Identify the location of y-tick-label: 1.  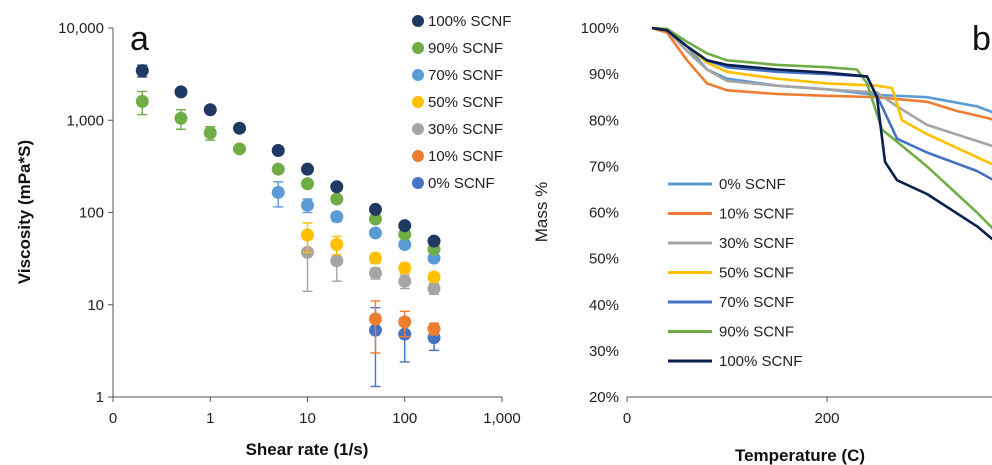
(100, 397).